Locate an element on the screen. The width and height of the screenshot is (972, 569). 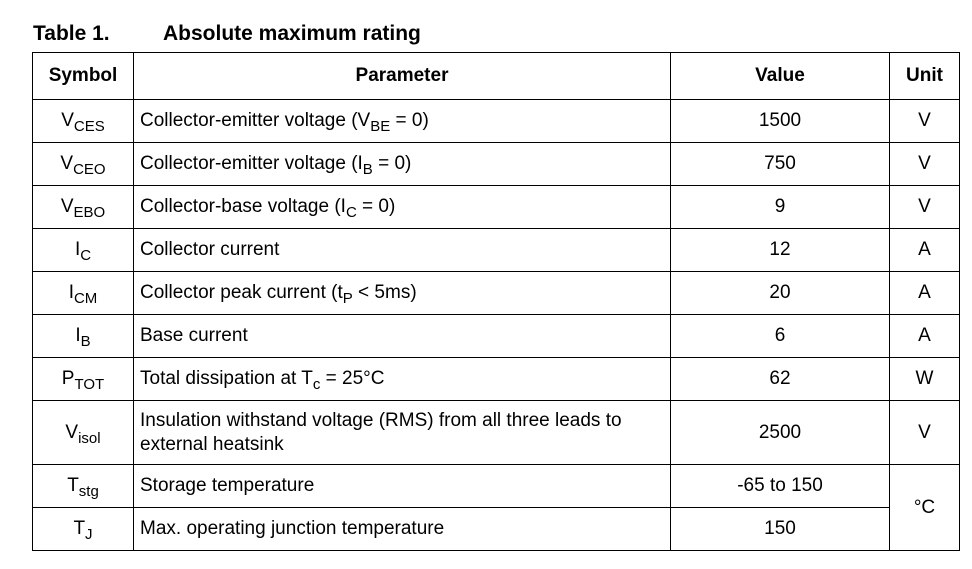
value-cell: 2500 is located at coordinates (780, 432).